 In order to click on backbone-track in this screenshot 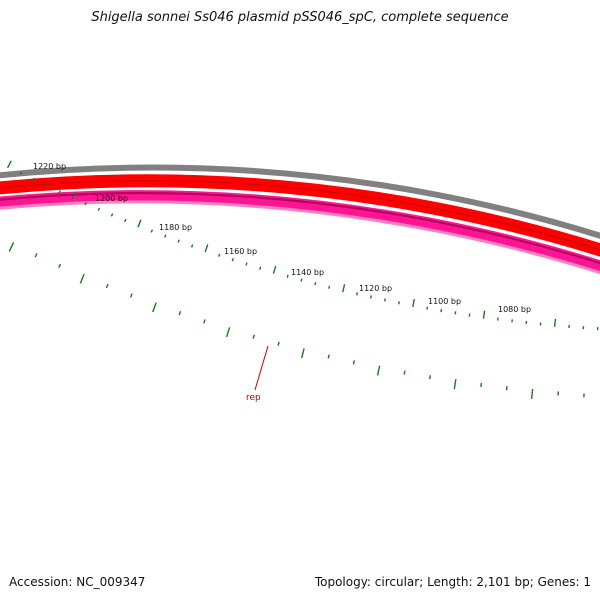, I will do `click(300, 201)`.